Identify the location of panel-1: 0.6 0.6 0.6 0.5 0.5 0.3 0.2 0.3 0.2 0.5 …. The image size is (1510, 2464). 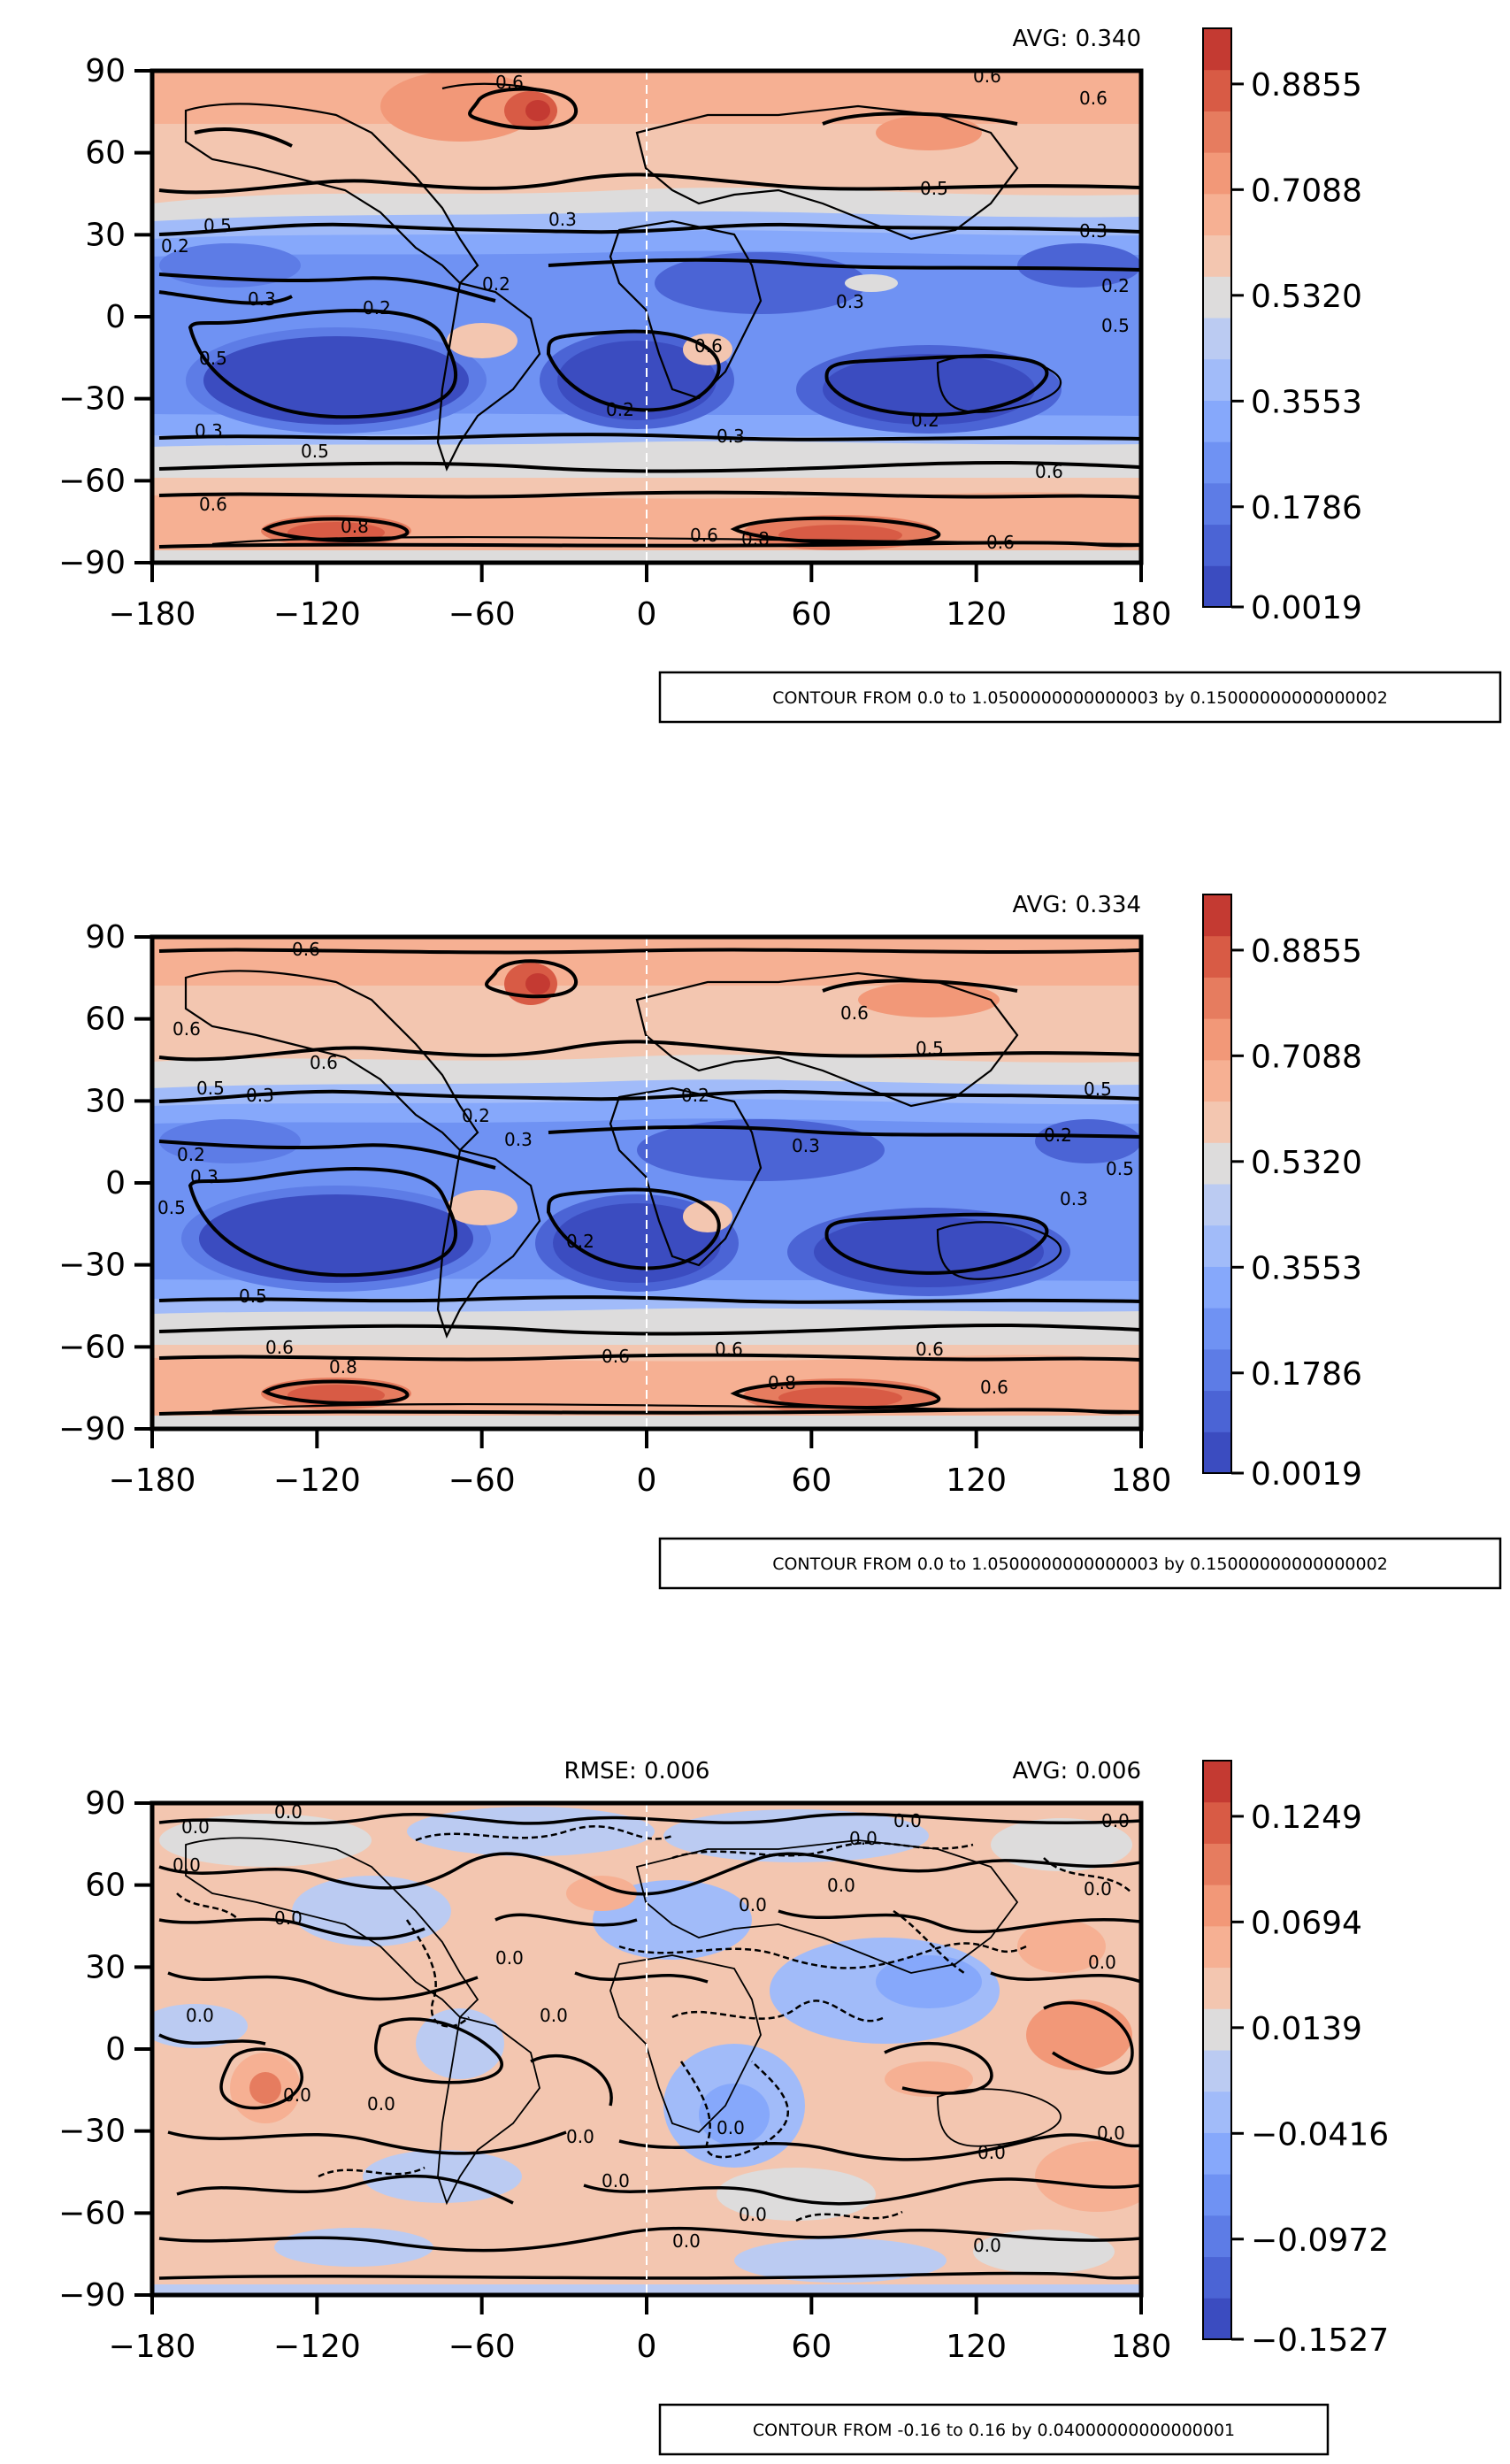
(646, 295).